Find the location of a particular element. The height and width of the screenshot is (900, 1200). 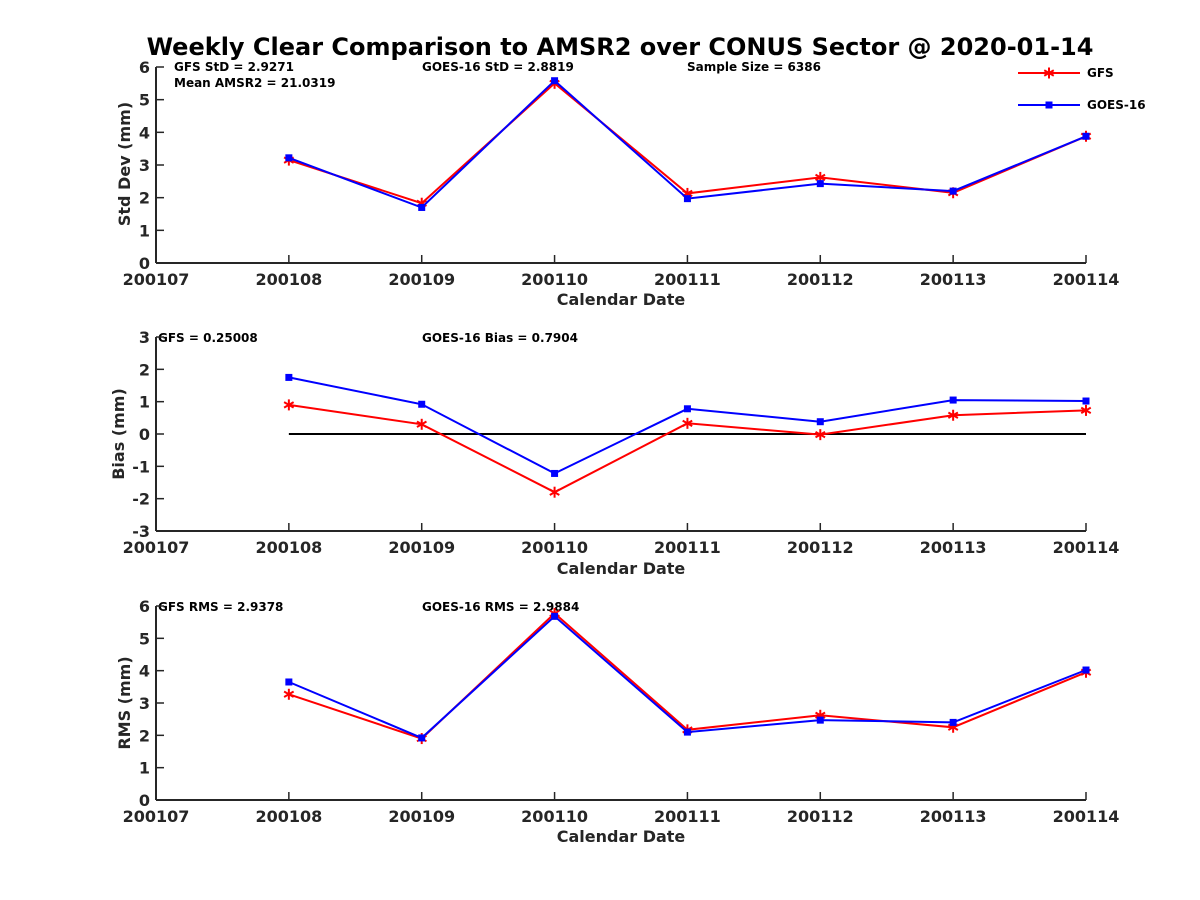

bias-x-tick-label: 200111 is located at coordinates (687, 547).